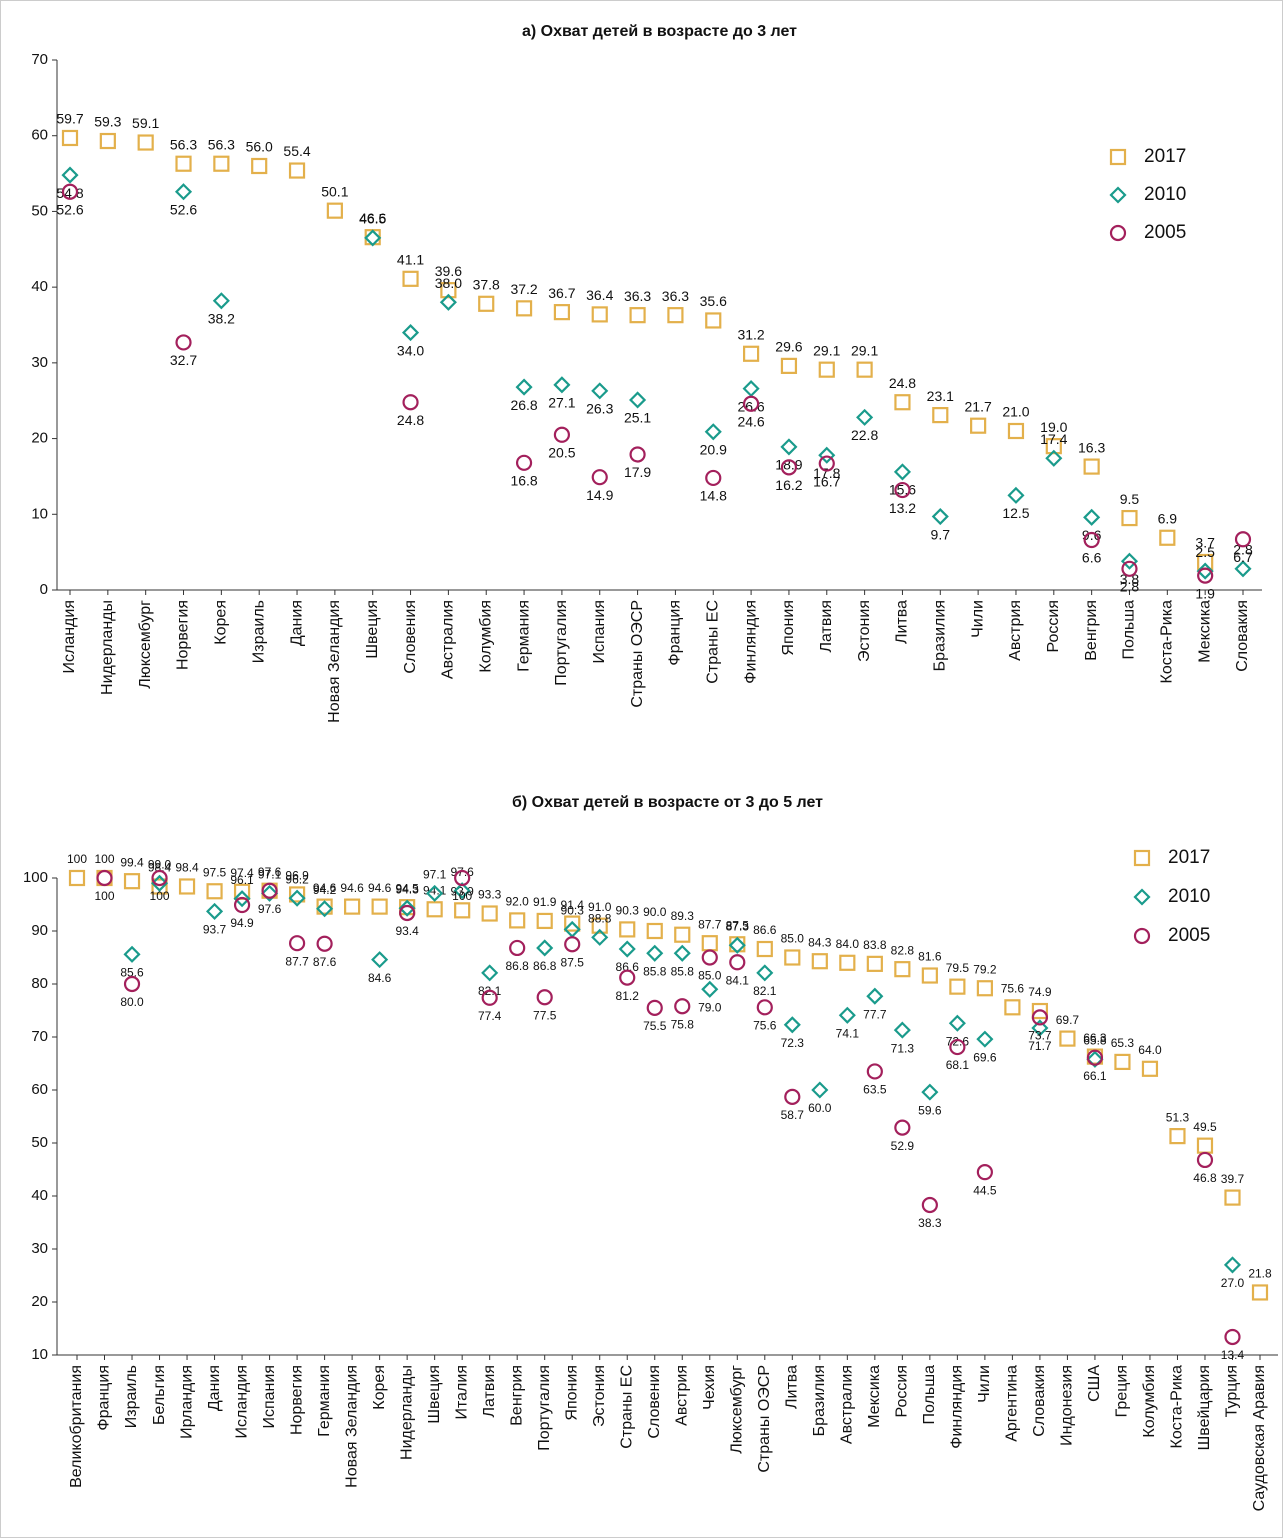  What do you see at coordinates (242, 873) in the screenshot?
I see `value-label: 97.4` at bounding box center [242, 873].